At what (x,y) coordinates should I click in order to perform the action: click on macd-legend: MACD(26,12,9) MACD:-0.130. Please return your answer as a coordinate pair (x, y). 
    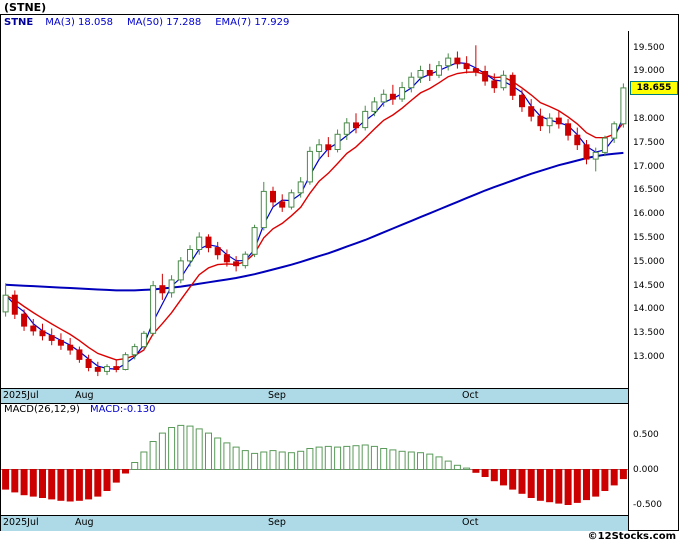
    Looking at the image, I should click on (80, 409).